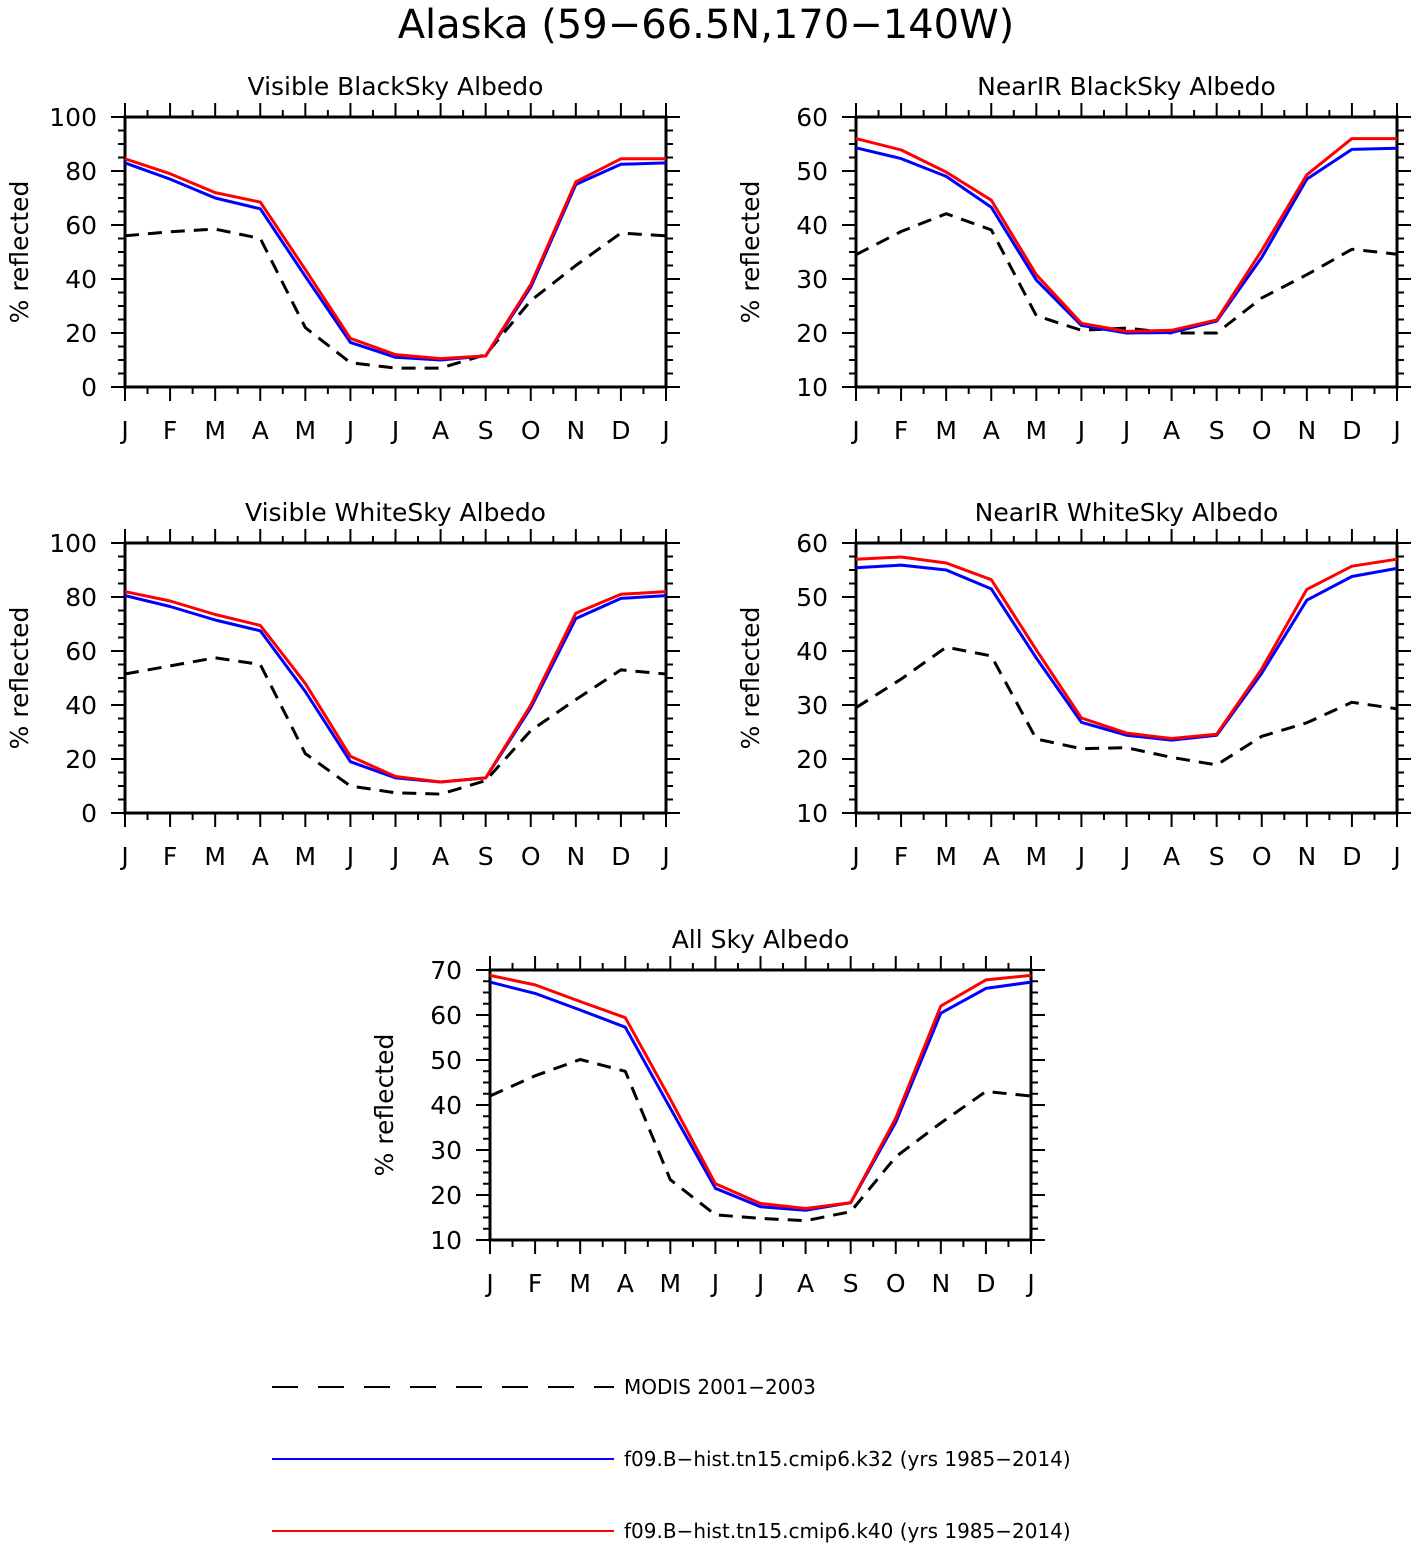 The width and height of the screenshot is (1412, 1545). I want to click on chart-3-x-tick-label: S, so click(1217, 856).